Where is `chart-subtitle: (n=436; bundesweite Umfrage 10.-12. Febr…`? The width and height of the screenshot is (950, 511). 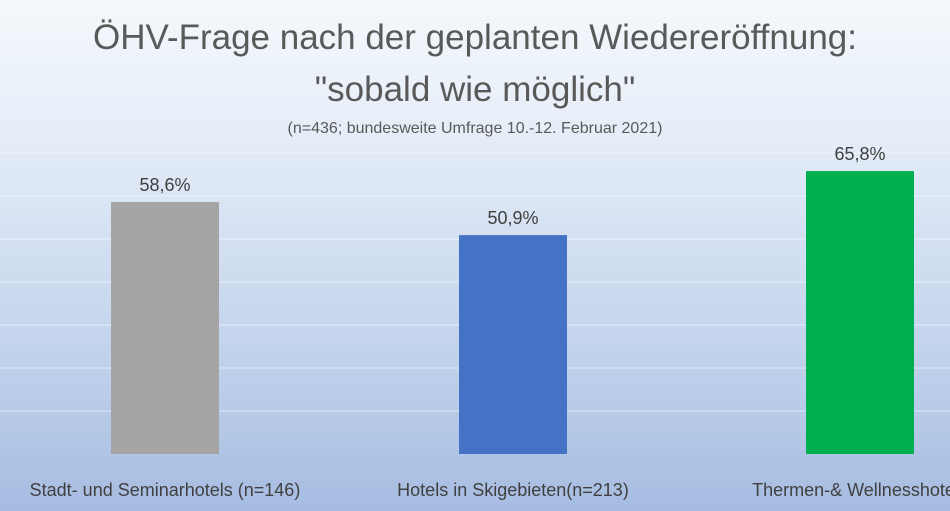
chart-subtitle: (n=436; bundesweite Umfrage 10.-12. Febr… is located at coordinates (475, 128).